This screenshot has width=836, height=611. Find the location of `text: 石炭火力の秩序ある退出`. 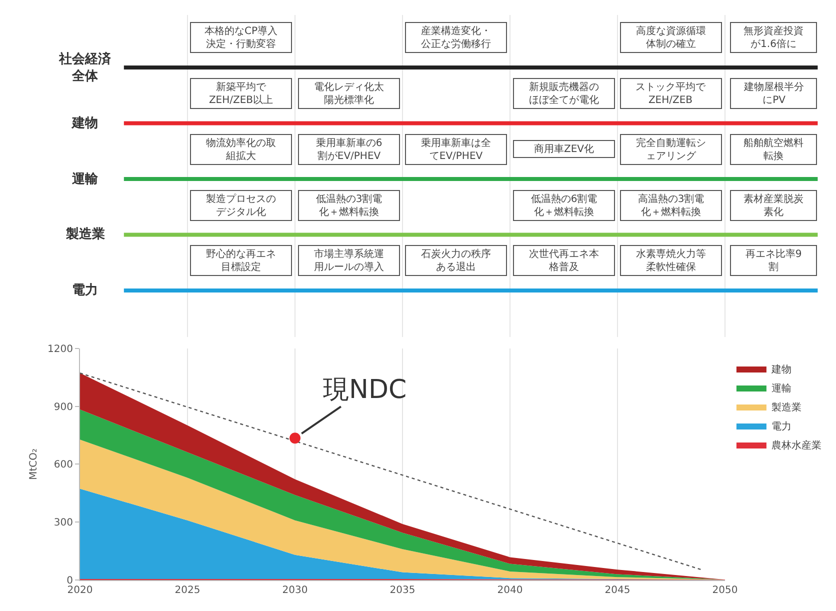

text: 石炭火力の秩序ある退出 is located at coordinates (456, 261).